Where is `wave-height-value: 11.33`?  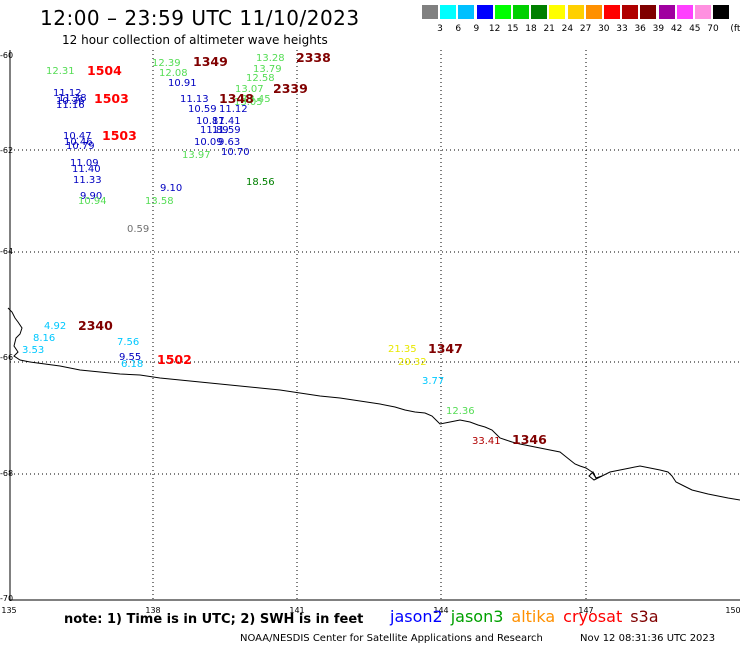
wave-height-value: 11.33 is located at coordinates (87, 180).